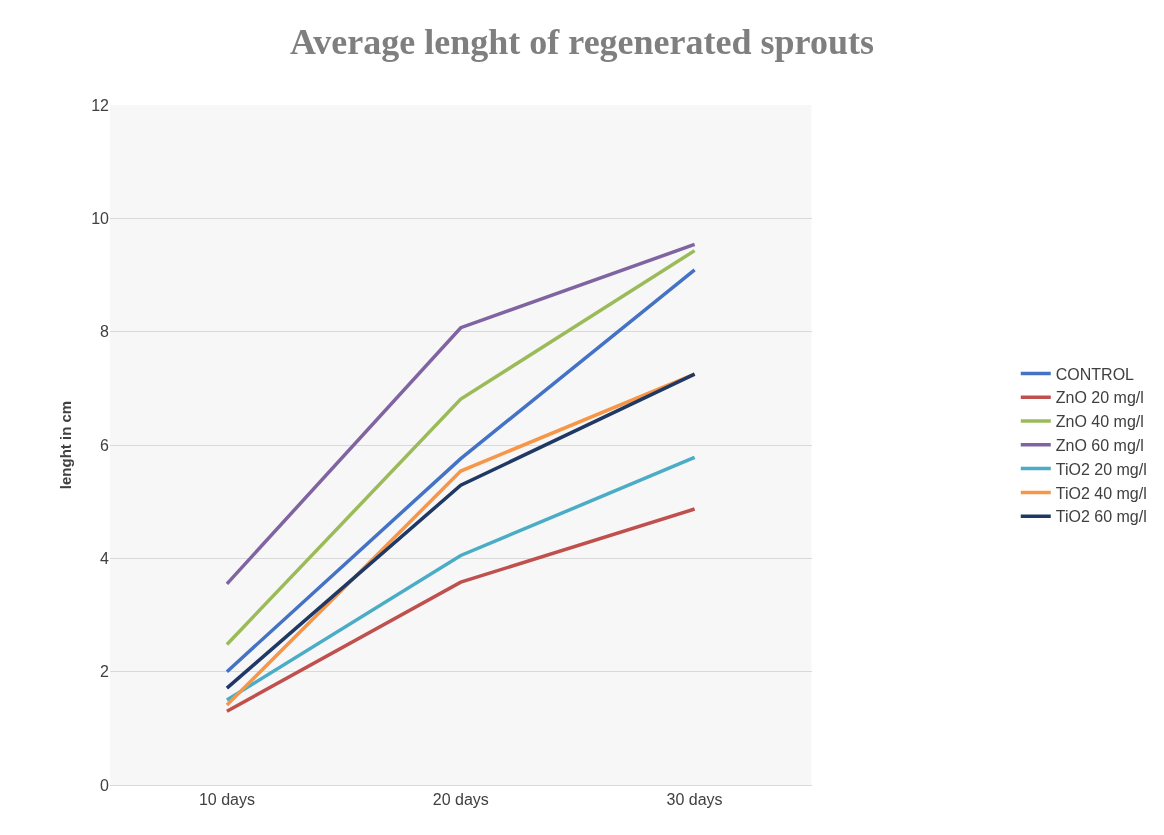 This screenshot has width=1164, height=835. Describe the element at coordinates (100, 105) in the screenshot. I see `y-tick-label: 12` at that location.